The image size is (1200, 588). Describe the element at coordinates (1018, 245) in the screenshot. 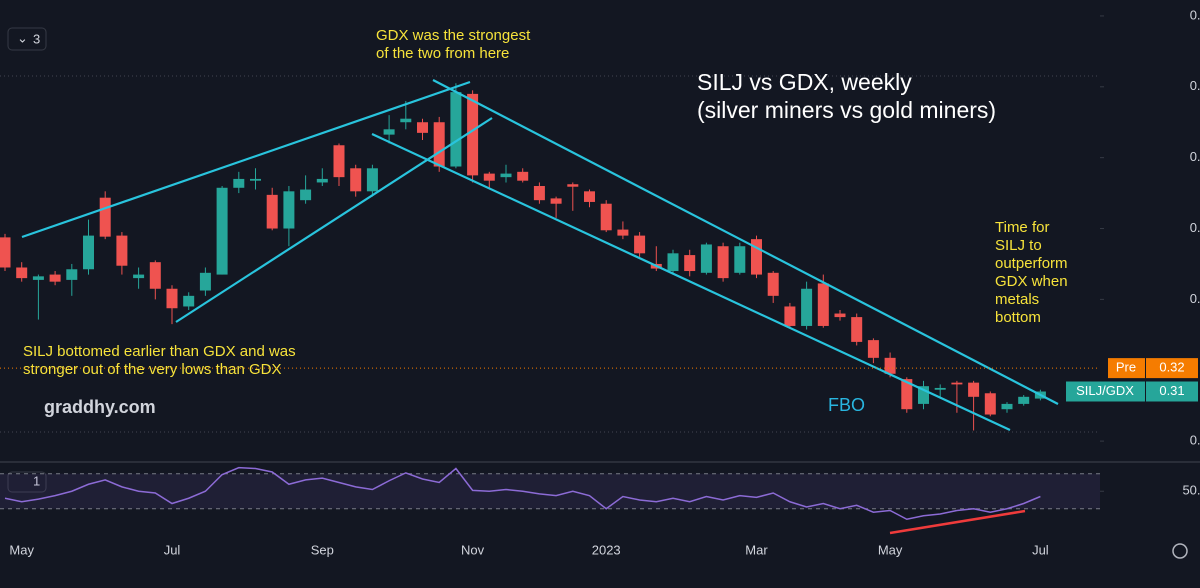

I see `annotation: SILJ to` at that location.